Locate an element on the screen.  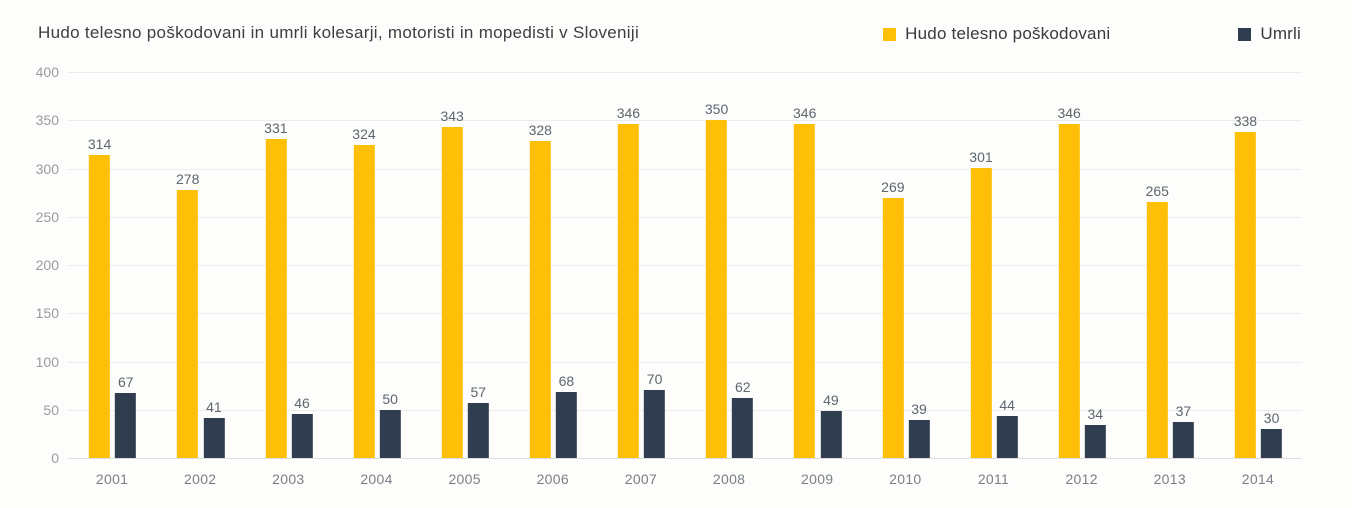
injured-value-label: 346 is located at coordinates (805, 113).